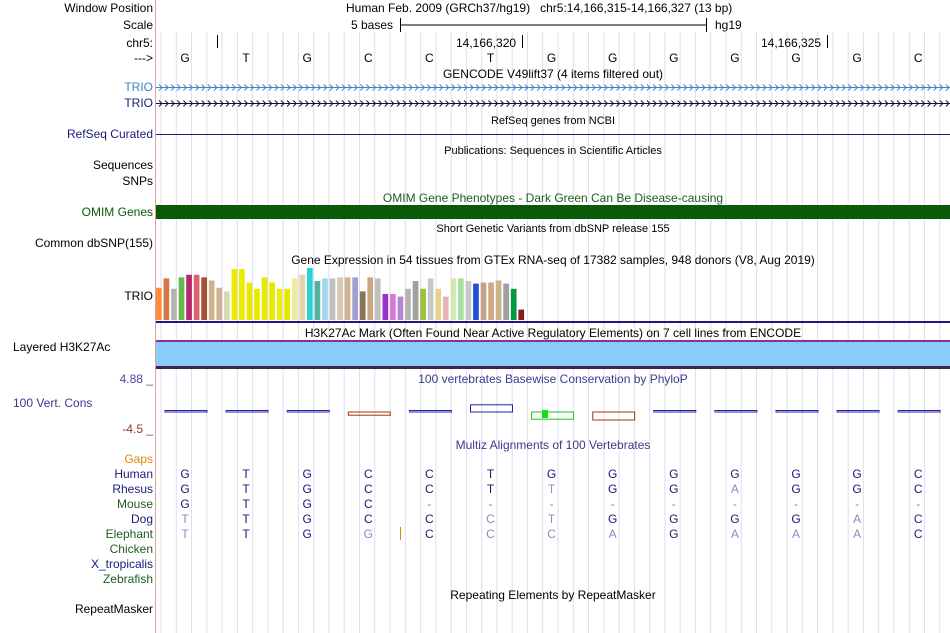 The height and width of the screenshot is (633, 950). Describe the element at coordinates (553, 74) in the screenshot. I see `gencode-track-title: GENCODE V49lift37 (4 items filtered out)` at that location.